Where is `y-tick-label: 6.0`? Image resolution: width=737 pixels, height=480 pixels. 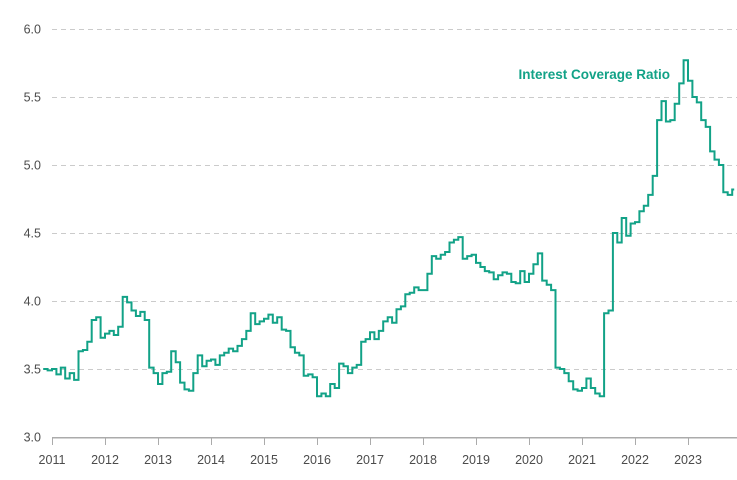
y-tick-label: 6.0 is located at coordinates (32, 30).